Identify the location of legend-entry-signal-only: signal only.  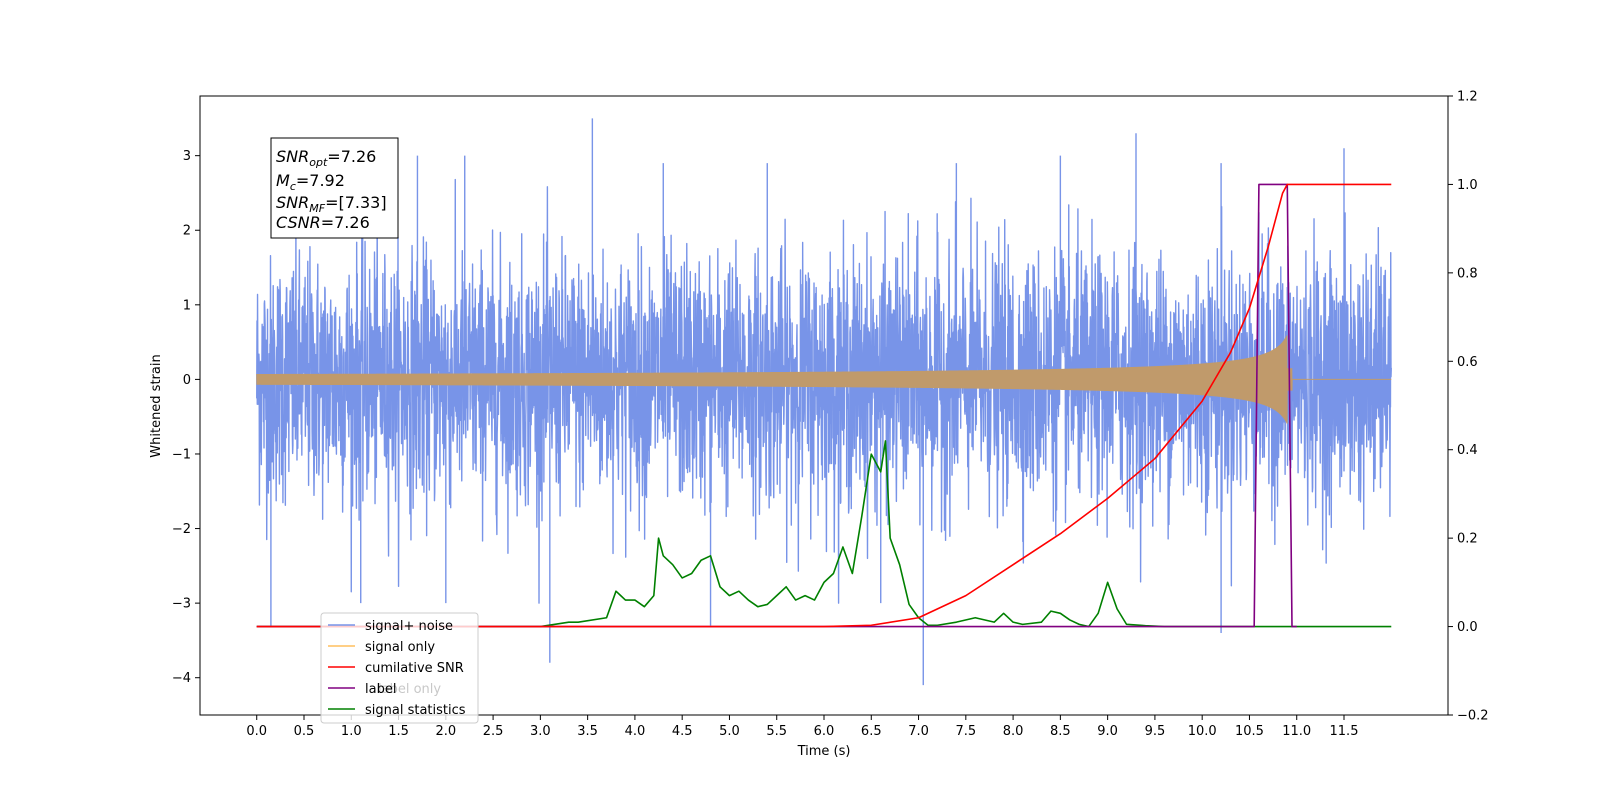
(381, 647).